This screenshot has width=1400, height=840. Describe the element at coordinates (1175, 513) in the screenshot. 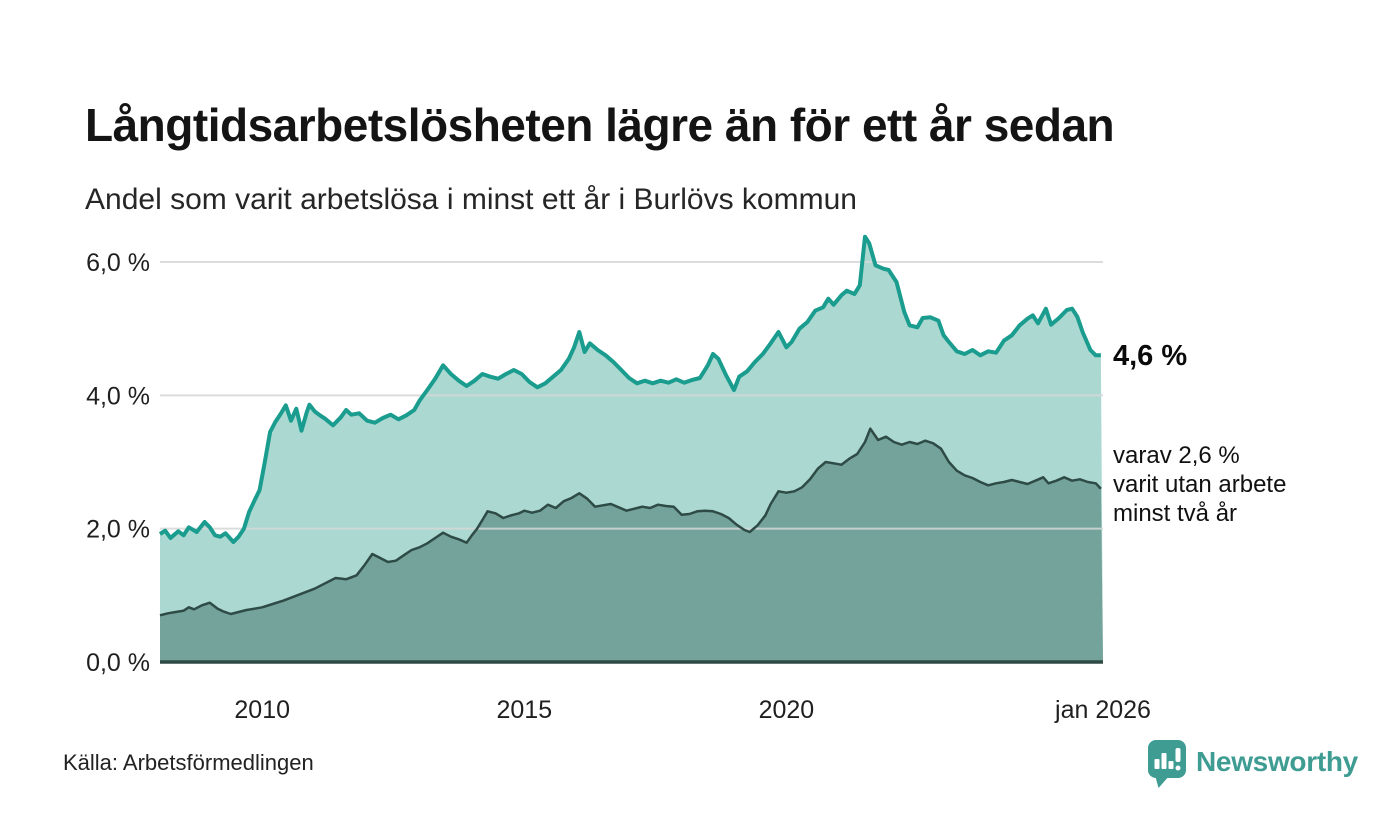

I see `two-year-annotation-line3: minst två år` at that location.